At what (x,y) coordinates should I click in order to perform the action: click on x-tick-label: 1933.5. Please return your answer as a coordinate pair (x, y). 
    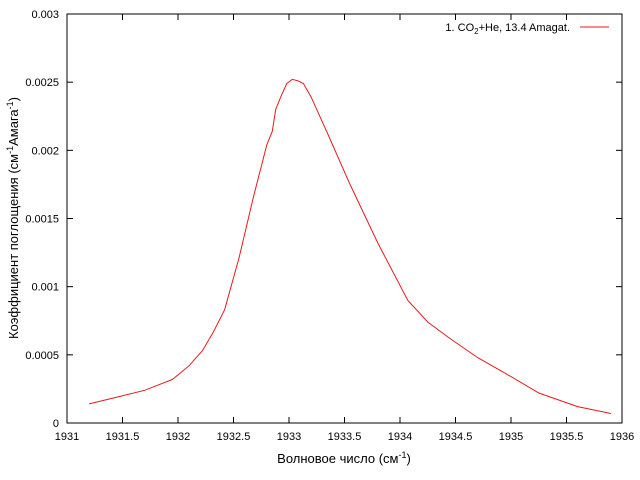
    Looking at the image, I should click on (345, 437).